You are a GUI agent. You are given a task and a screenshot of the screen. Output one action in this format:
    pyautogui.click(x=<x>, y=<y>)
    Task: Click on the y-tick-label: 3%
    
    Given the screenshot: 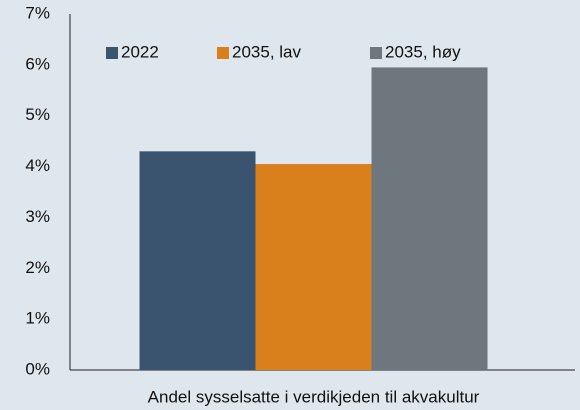 What is the action you would take?
    pyautogui.click(x=37, y=216)
    